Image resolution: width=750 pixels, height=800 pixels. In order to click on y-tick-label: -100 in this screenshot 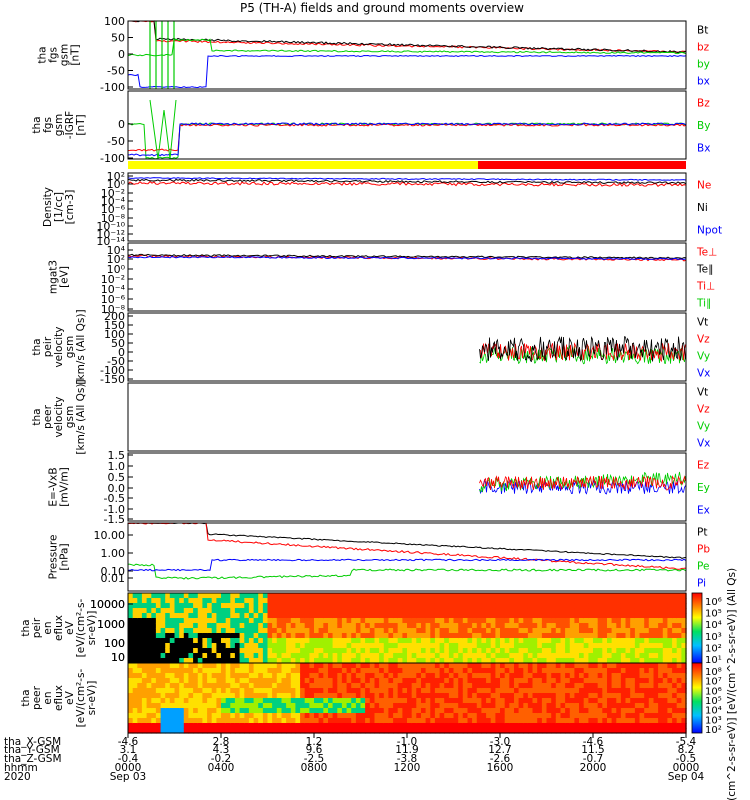, I will do `click(112, 158)`.